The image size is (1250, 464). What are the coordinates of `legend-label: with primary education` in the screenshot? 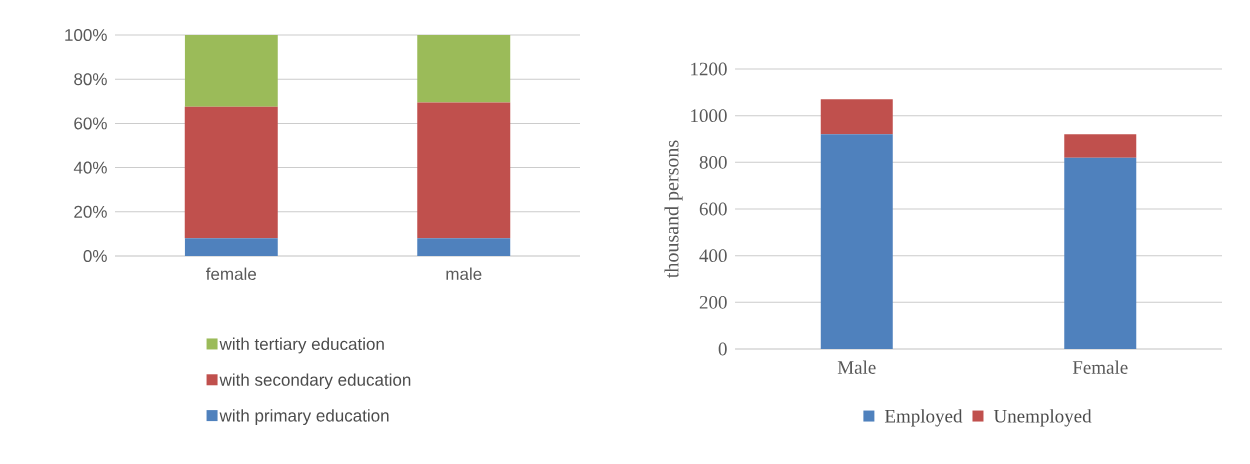 It's located at (304, 417).